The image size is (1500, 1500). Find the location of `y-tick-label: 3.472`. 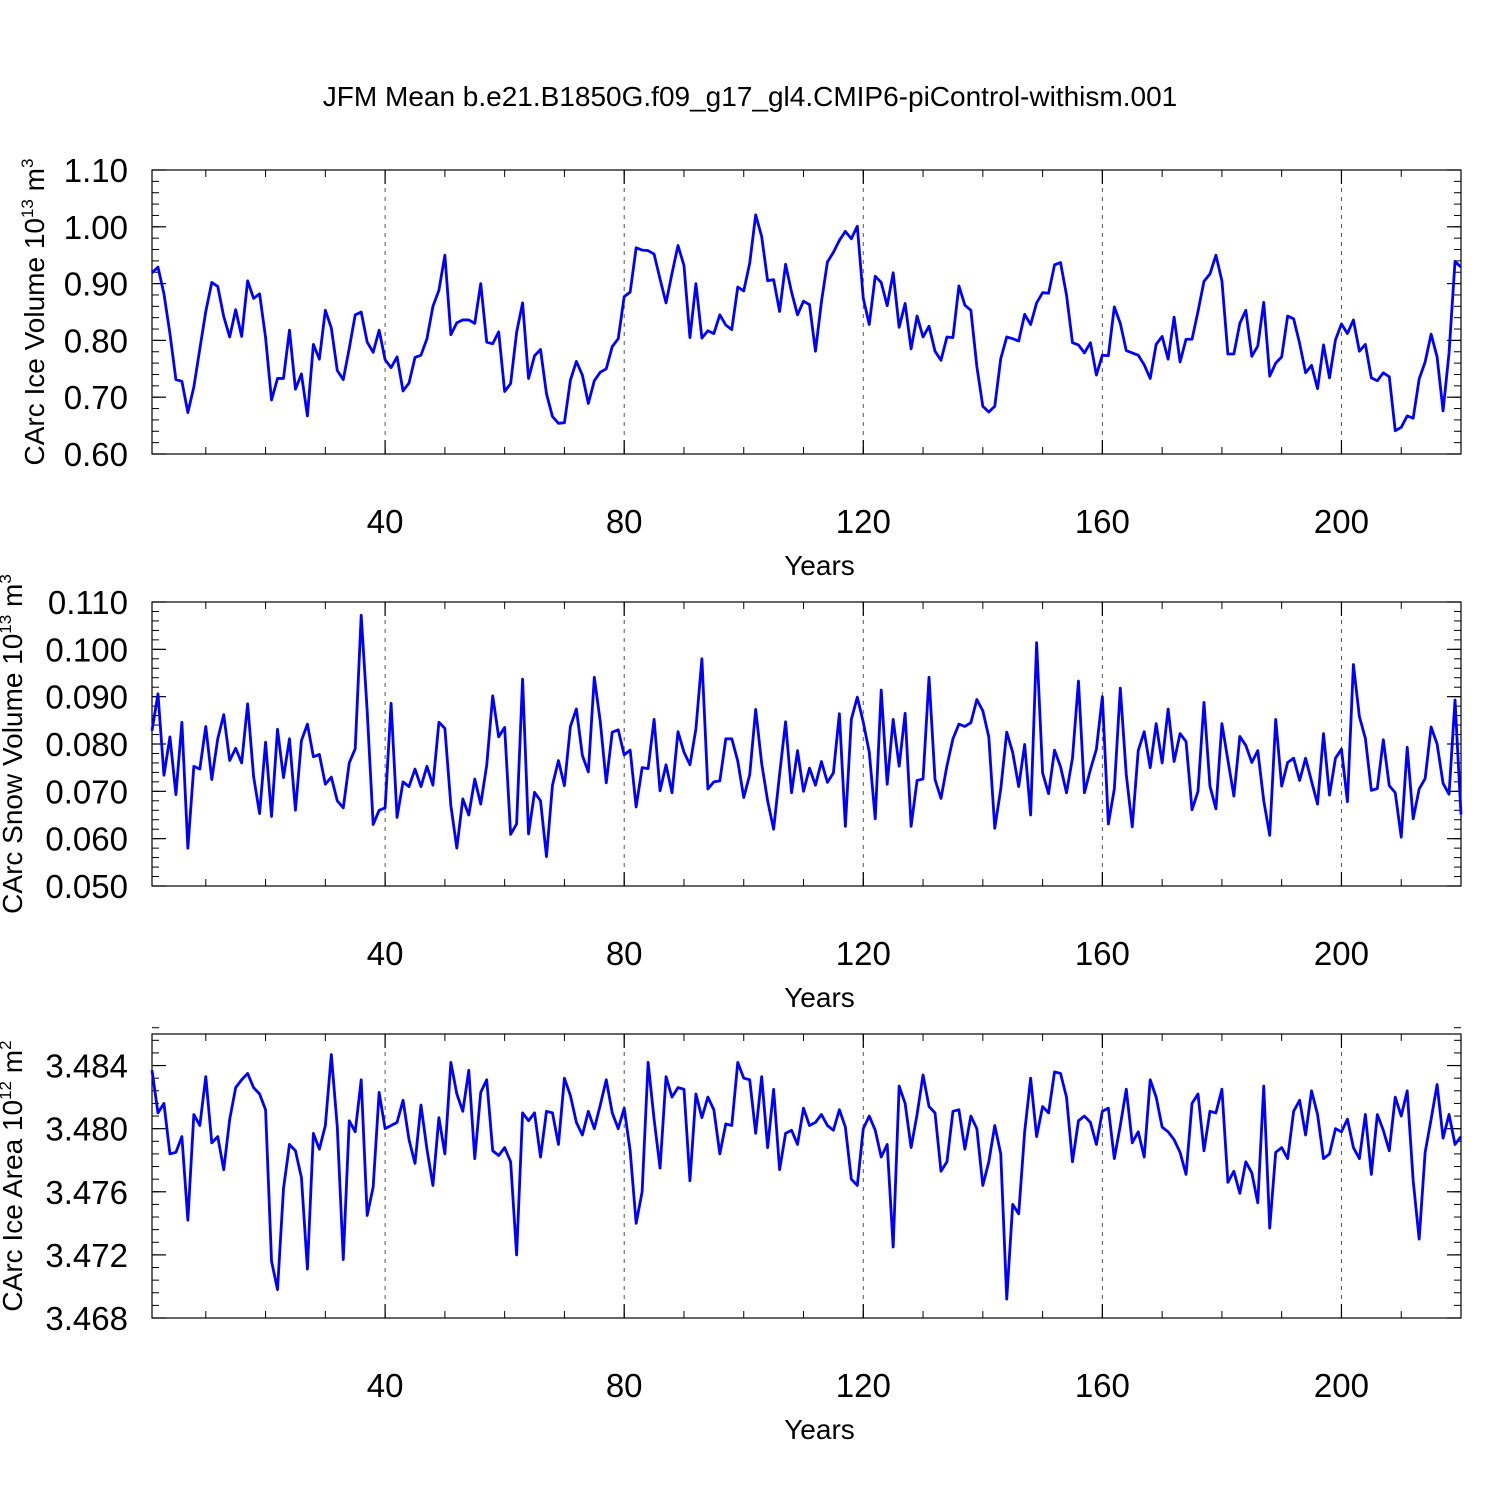

y-tick-label: 3.472 is located at coordinates (86, 1255).